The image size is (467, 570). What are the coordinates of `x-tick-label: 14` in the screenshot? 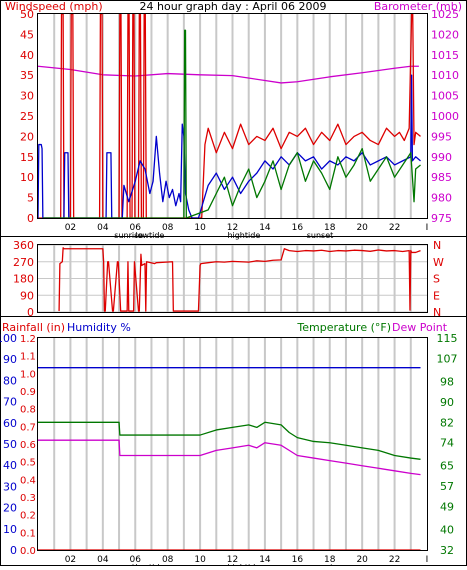 It's located at (265, 560).